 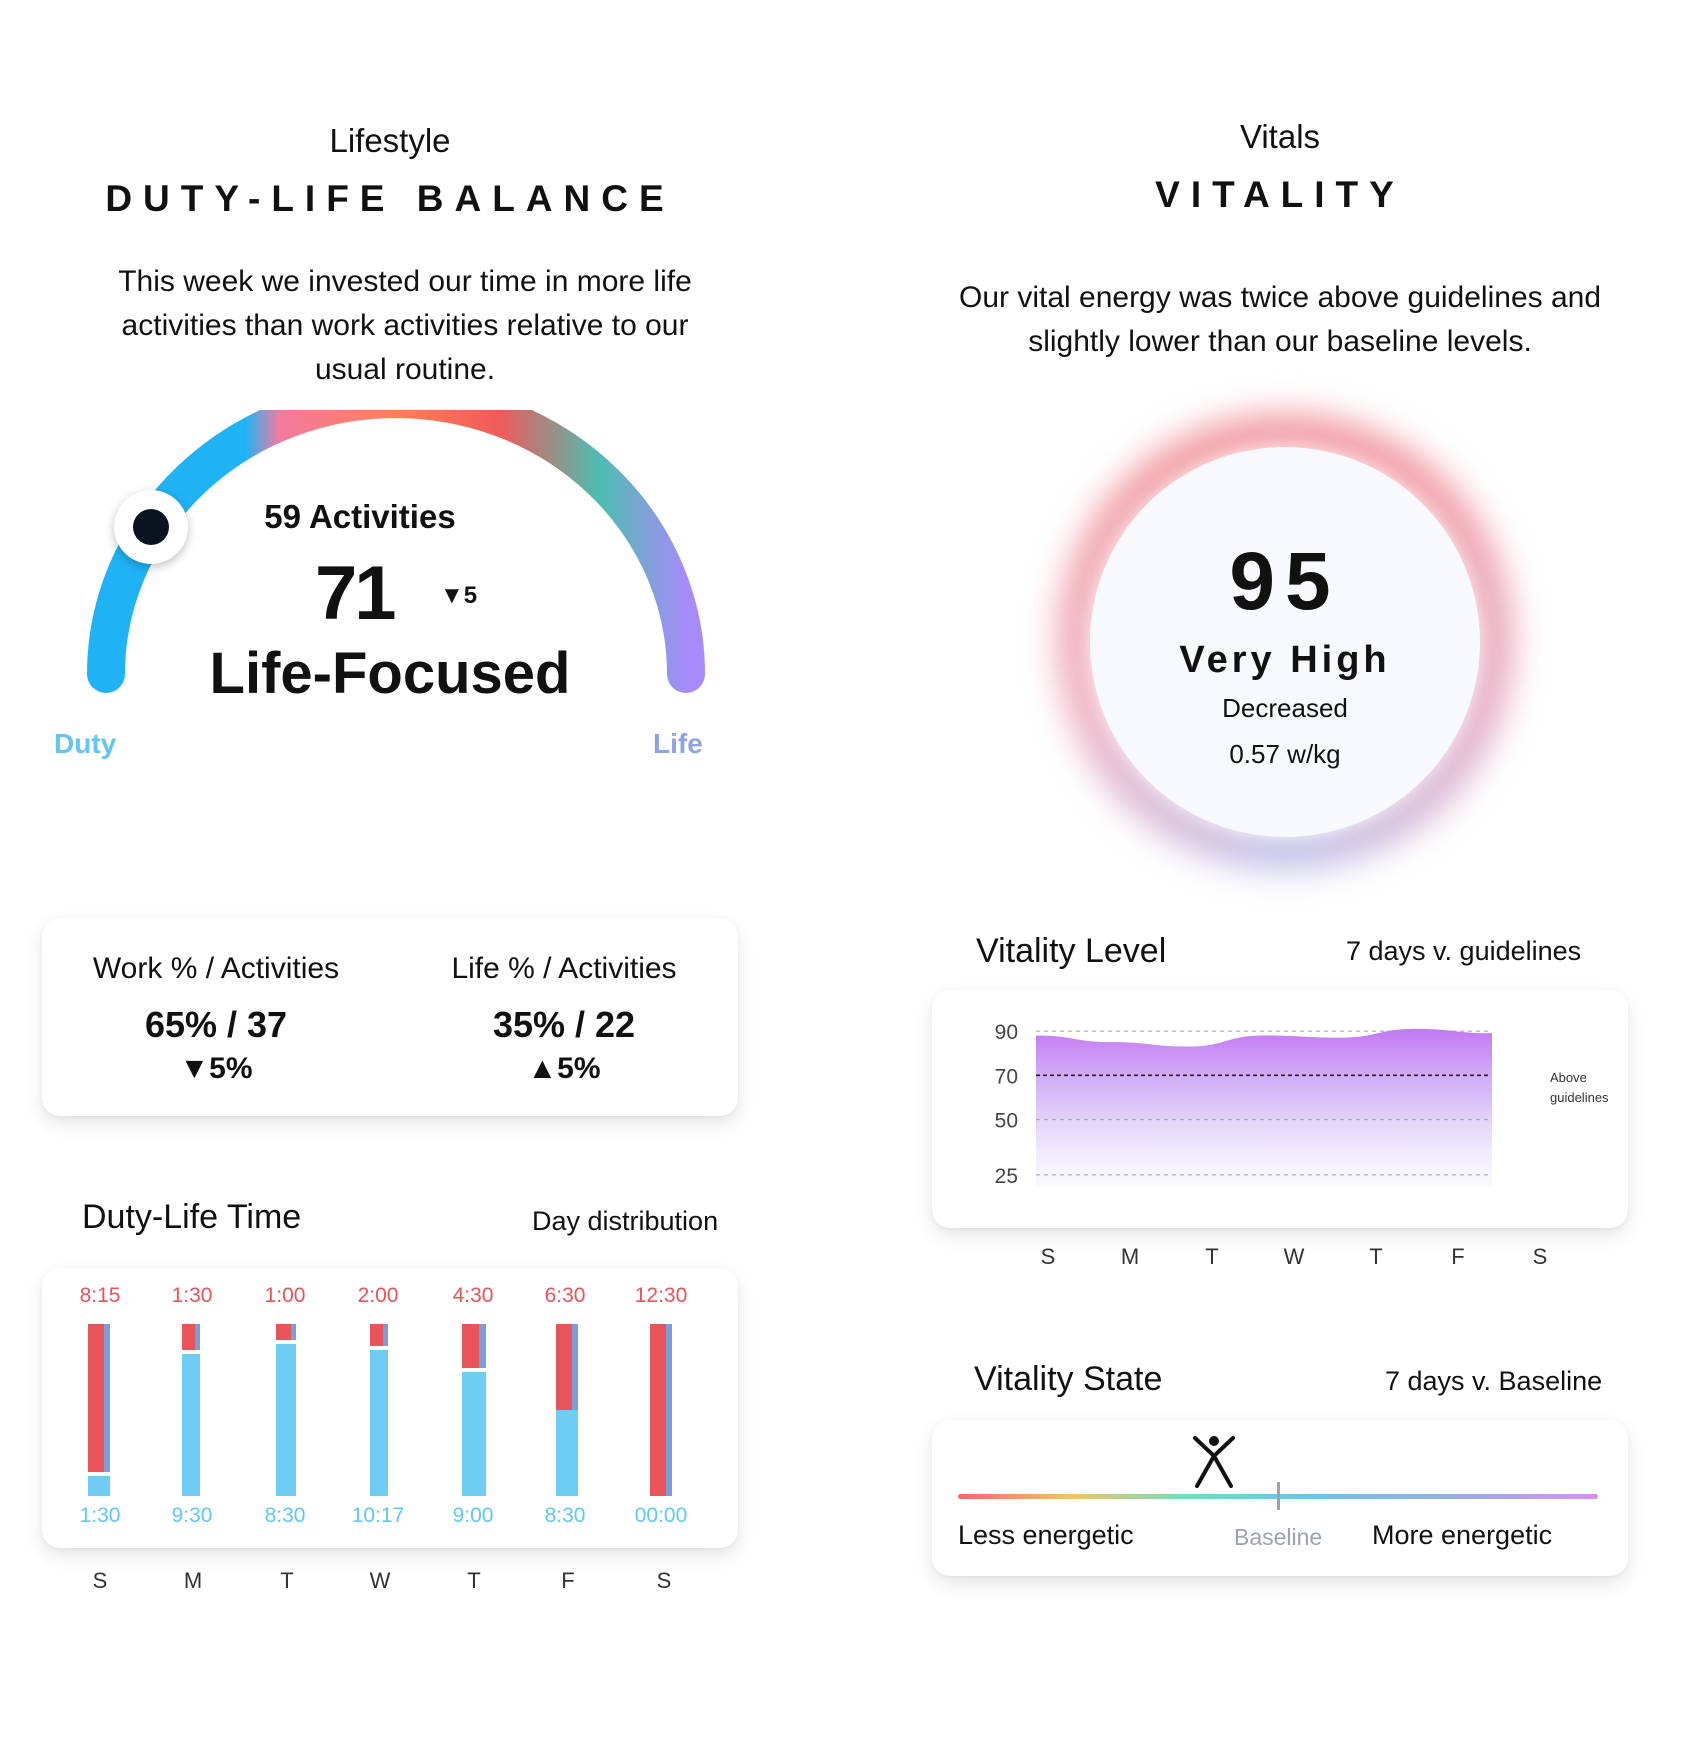 I want to click on chart-day-label: M, so click(x=1130, y=1256).